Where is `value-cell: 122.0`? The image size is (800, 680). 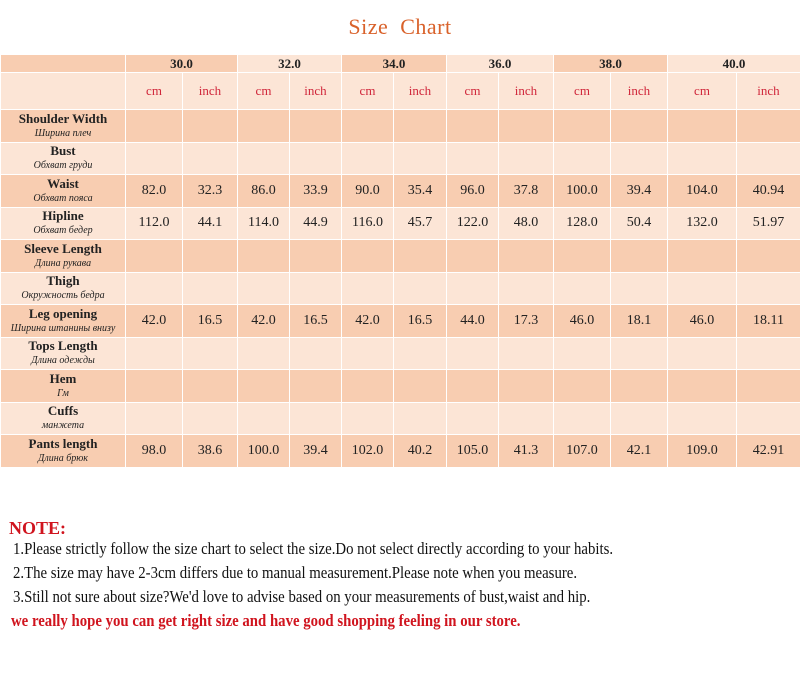 value-cell: 122.0 is located at coordinates (472, 223).